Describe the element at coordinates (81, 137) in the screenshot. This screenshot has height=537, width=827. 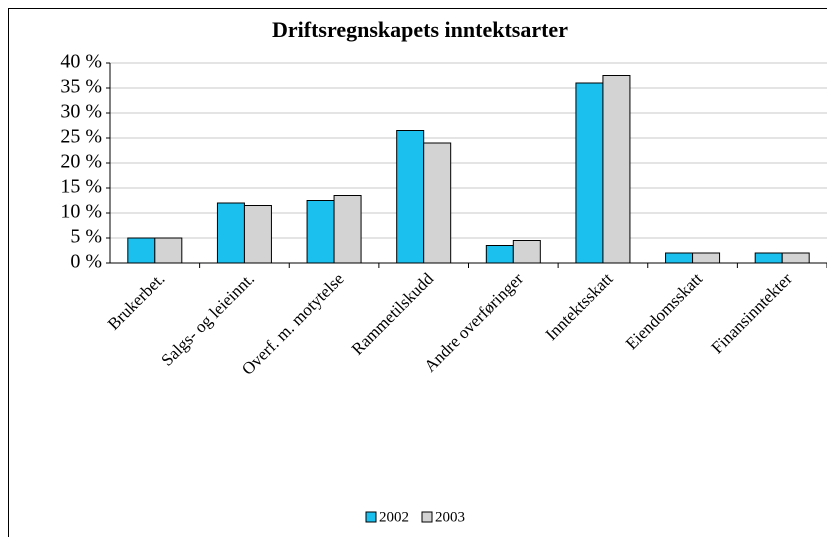
I see `y-tick-label: 25 %` at that location.